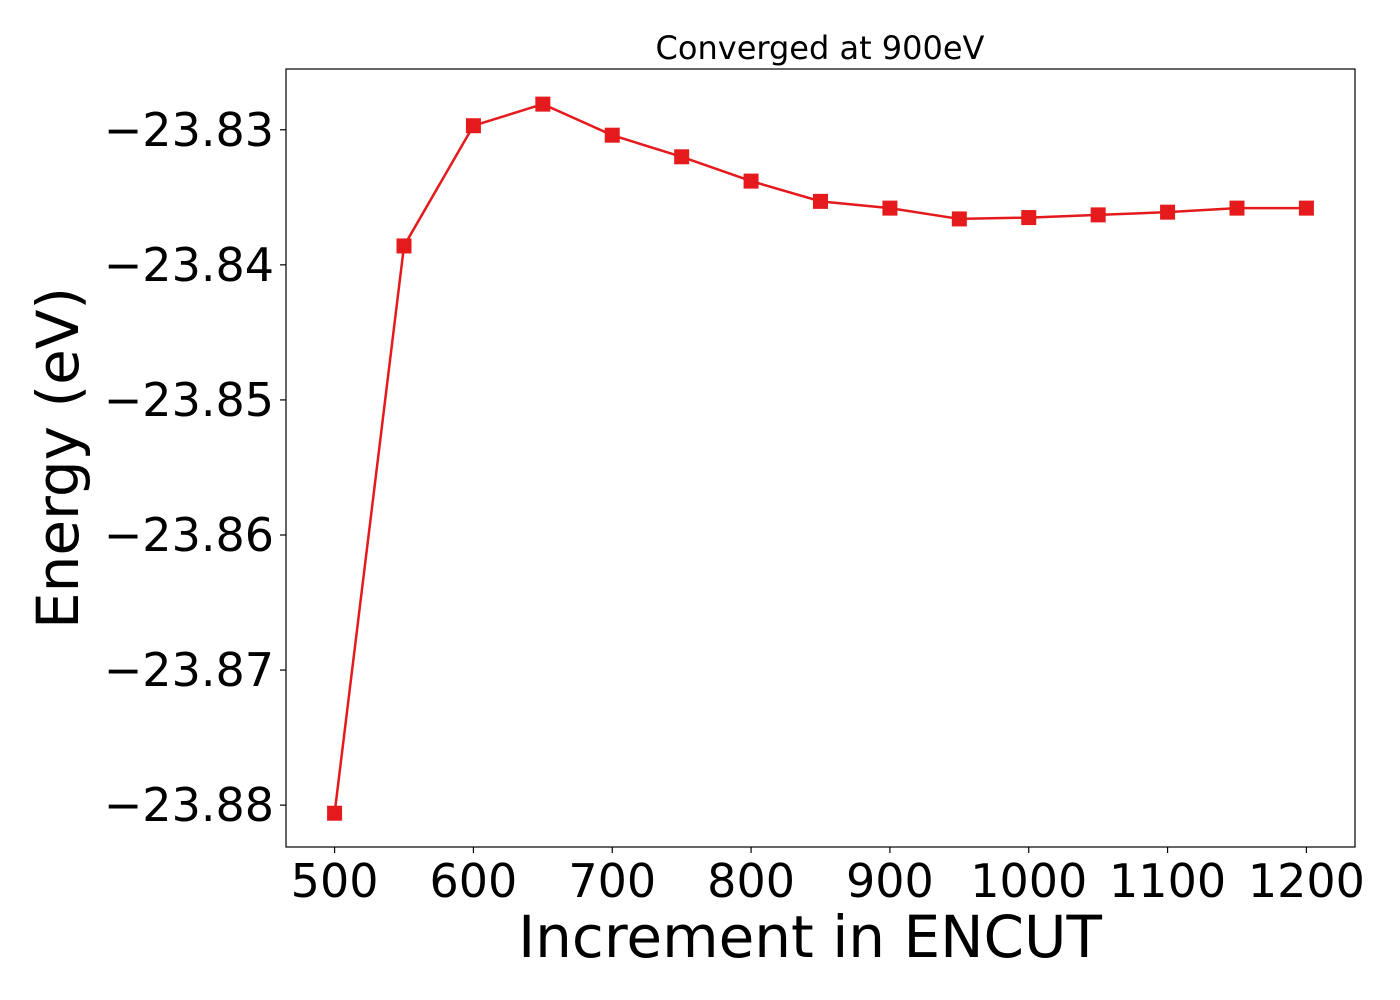 The width and height of the screenshot is (1400, 1000). What do you see at coordinates (1306, 881) in the screenshot?
I see `x-tick-label: 1200` at bounding box center [1306, 881].